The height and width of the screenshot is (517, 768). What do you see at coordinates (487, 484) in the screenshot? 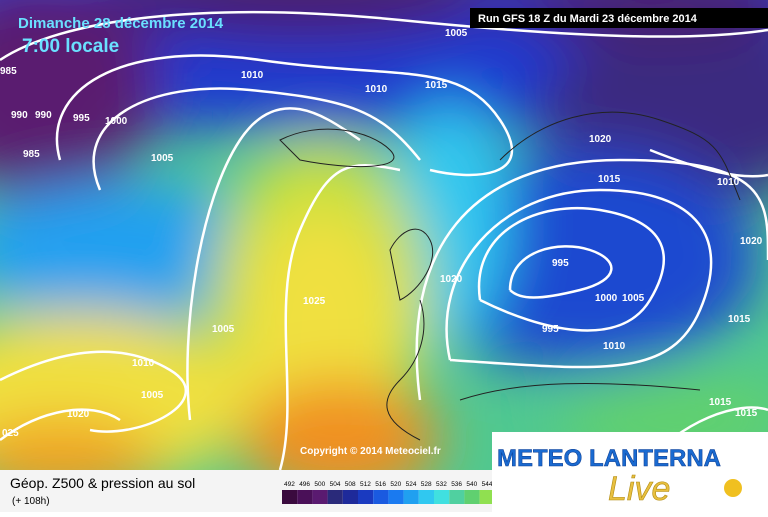
I see `legend-label: 544` at bounding box center [487, 484].